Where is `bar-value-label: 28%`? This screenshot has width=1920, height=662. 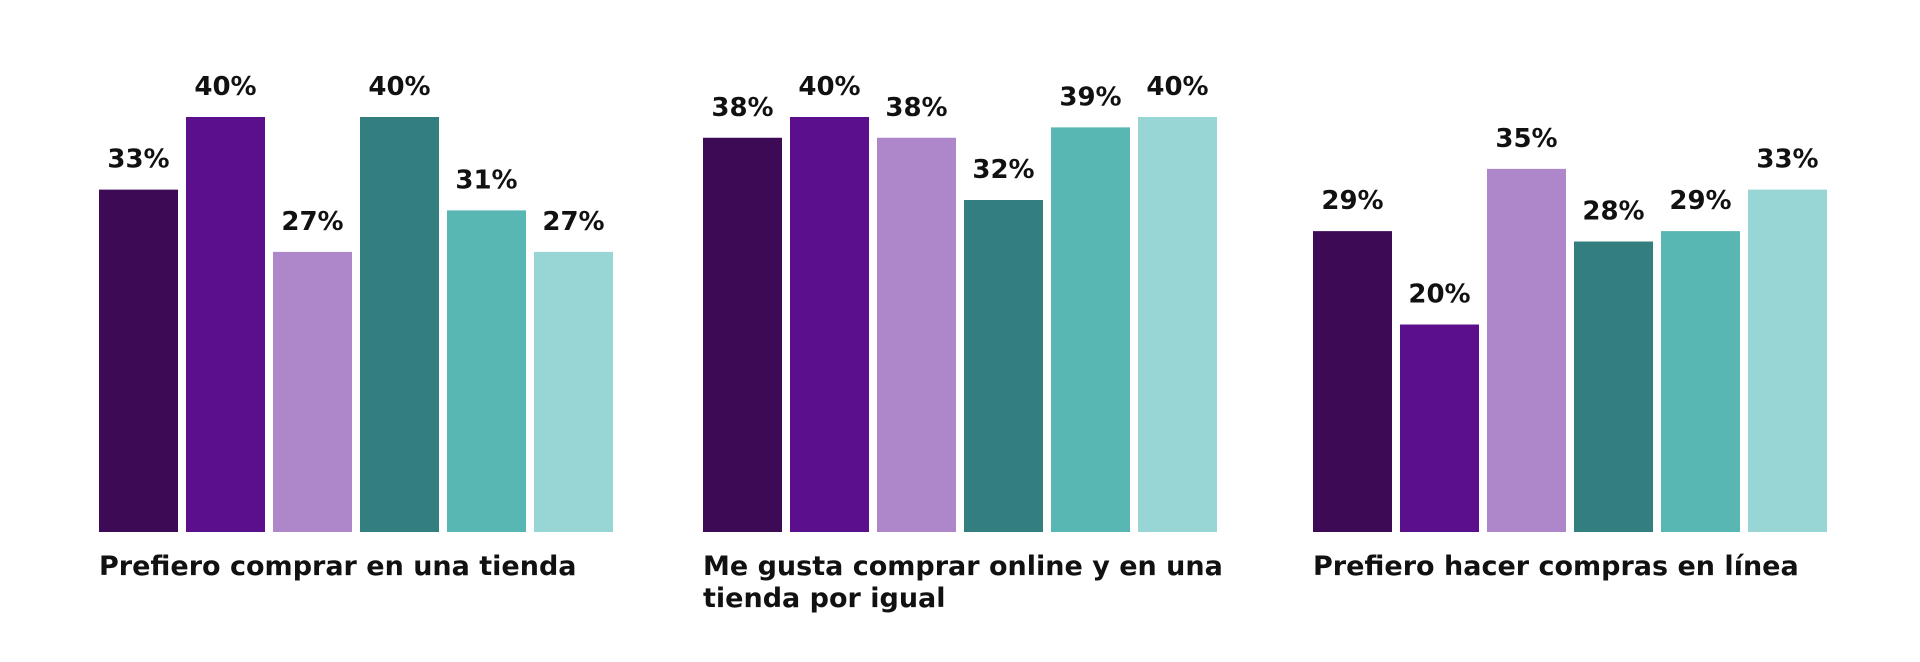
bar-value-label: 28% is located at coordinates (1613, 212).